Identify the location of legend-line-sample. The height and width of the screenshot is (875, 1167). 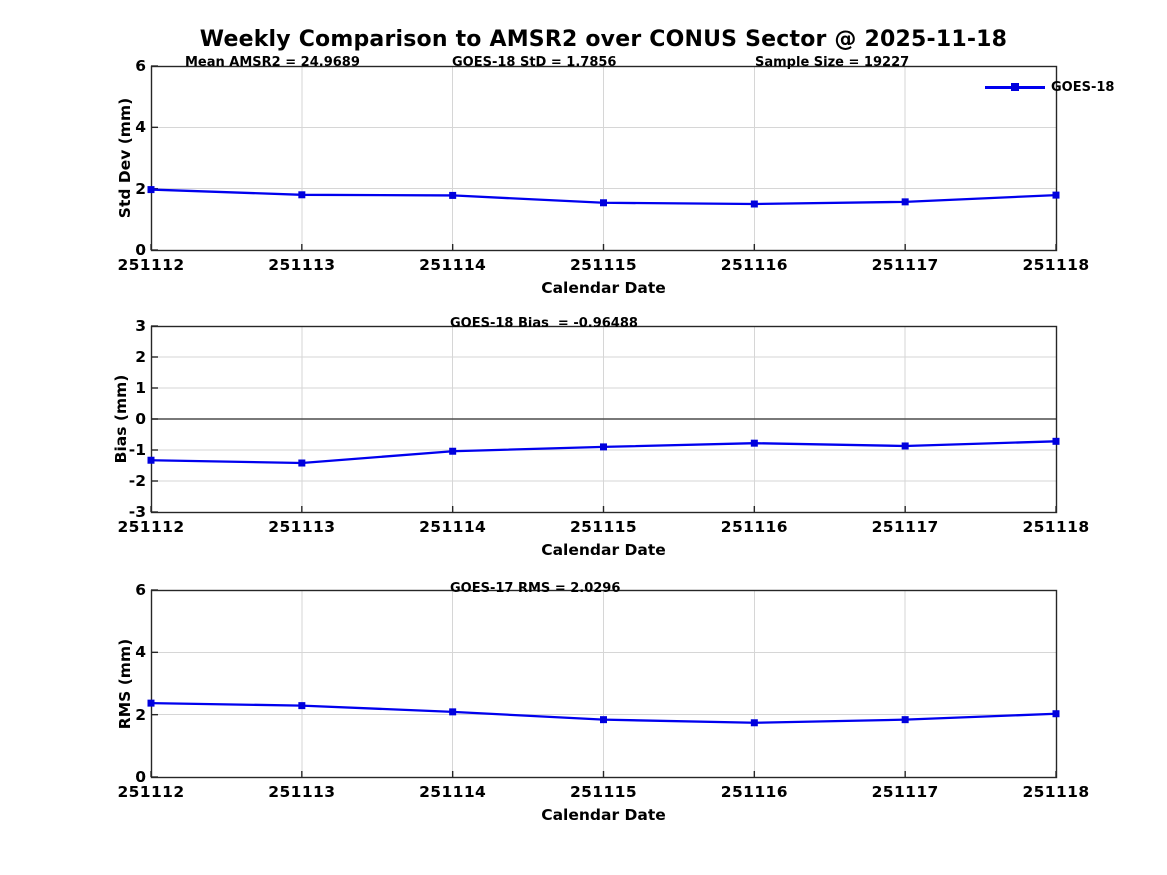
(1015, 87).